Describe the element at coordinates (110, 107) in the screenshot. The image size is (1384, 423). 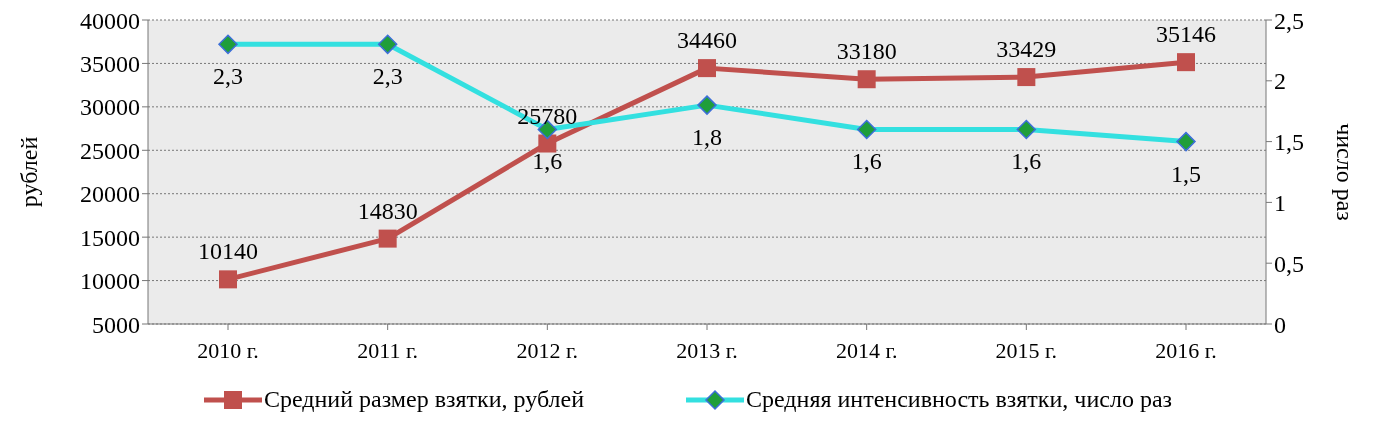
I see `y-tick-label: 30000` at that location.